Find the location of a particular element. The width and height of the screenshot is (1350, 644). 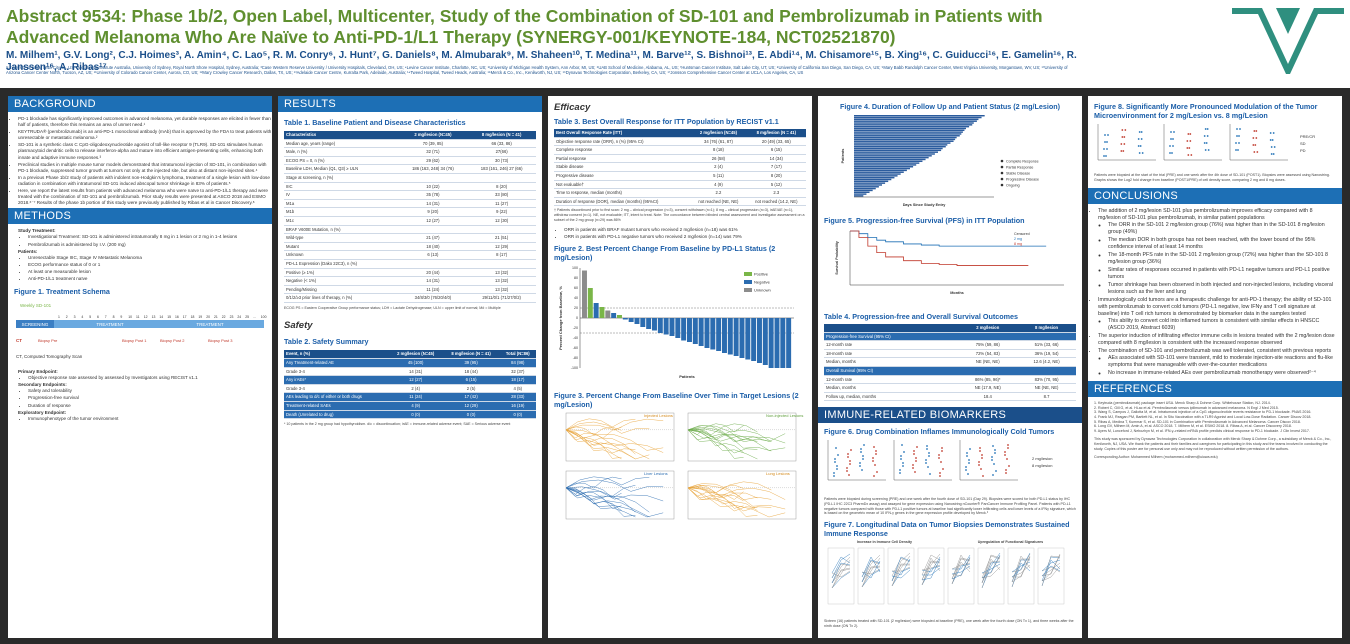

schema-week-16: 17 is located at coordinates (185, 317).